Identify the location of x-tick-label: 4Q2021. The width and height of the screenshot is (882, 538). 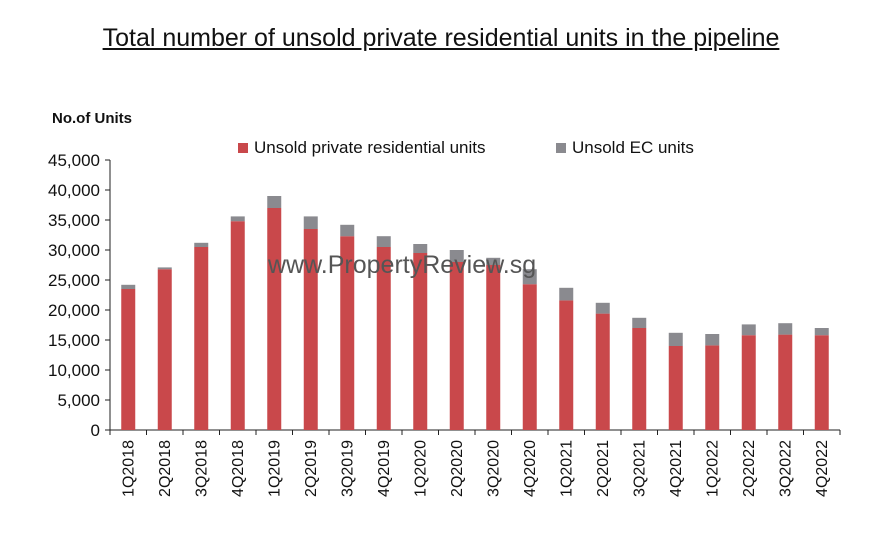
(676, 468).